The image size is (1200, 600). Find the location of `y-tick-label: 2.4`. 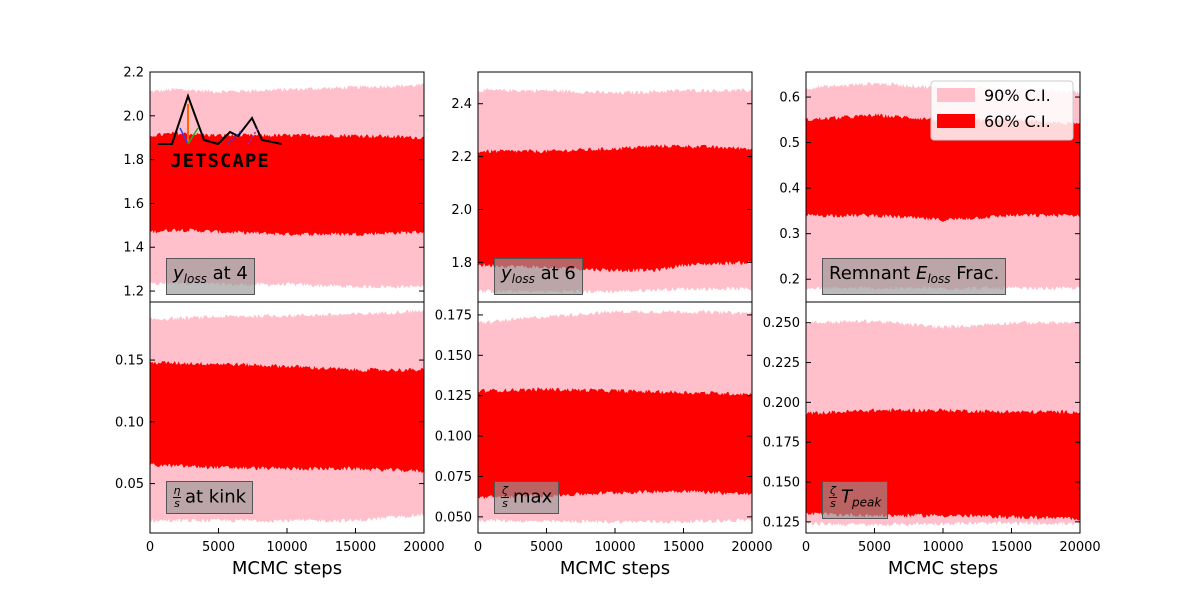

y-tick-label: 2.4 is located at coordinates (461, 104).